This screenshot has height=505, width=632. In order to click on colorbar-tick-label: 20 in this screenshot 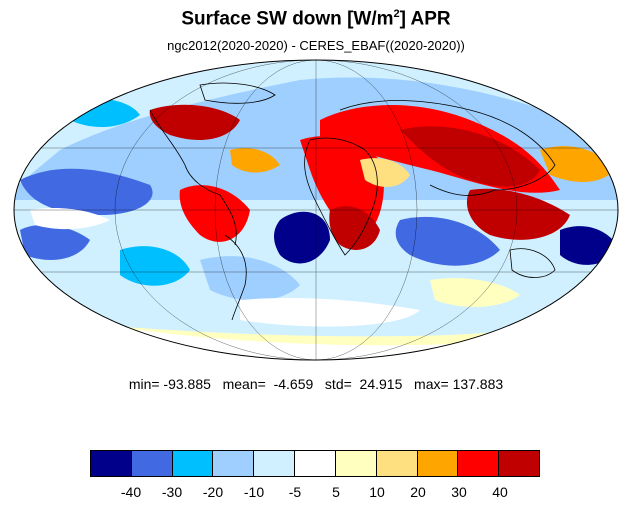, I will do `click(418, 492)`.